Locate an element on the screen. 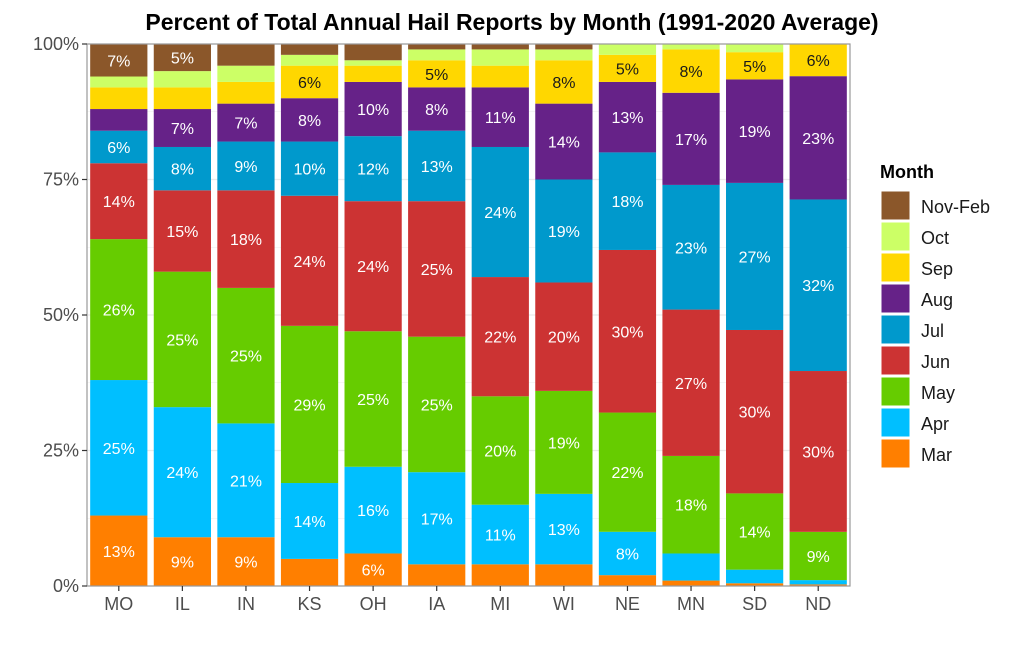  bar-segment-mo-apr is located at coordinates (119, 448).